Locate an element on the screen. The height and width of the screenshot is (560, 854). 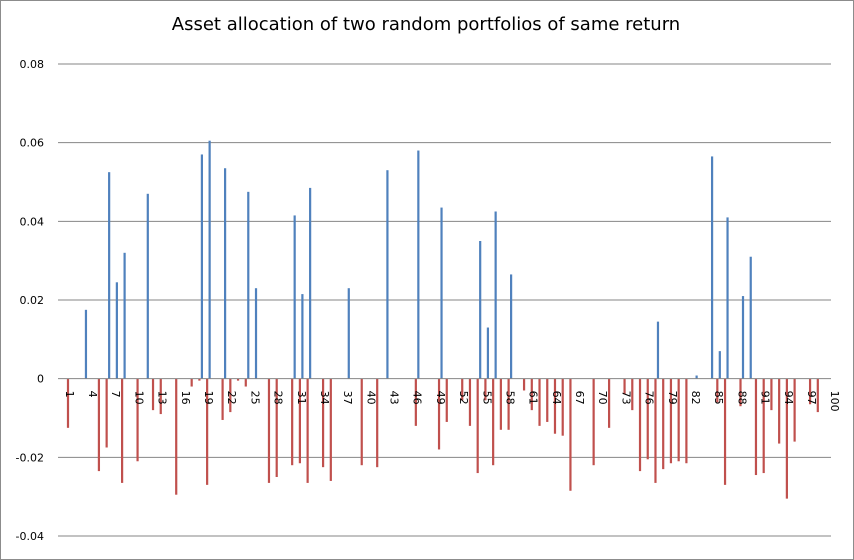
y-tick-label: 0.02 is located at coordinates (32, 300).